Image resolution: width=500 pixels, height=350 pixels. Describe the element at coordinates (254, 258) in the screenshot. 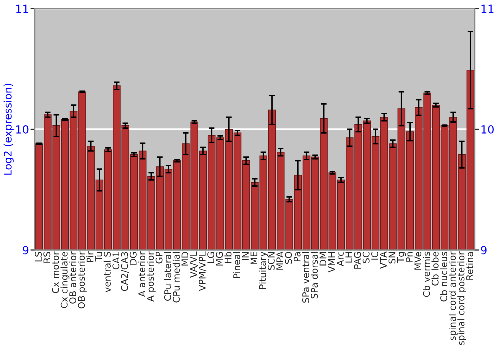

I see `x-tick-label: ME` at that location.